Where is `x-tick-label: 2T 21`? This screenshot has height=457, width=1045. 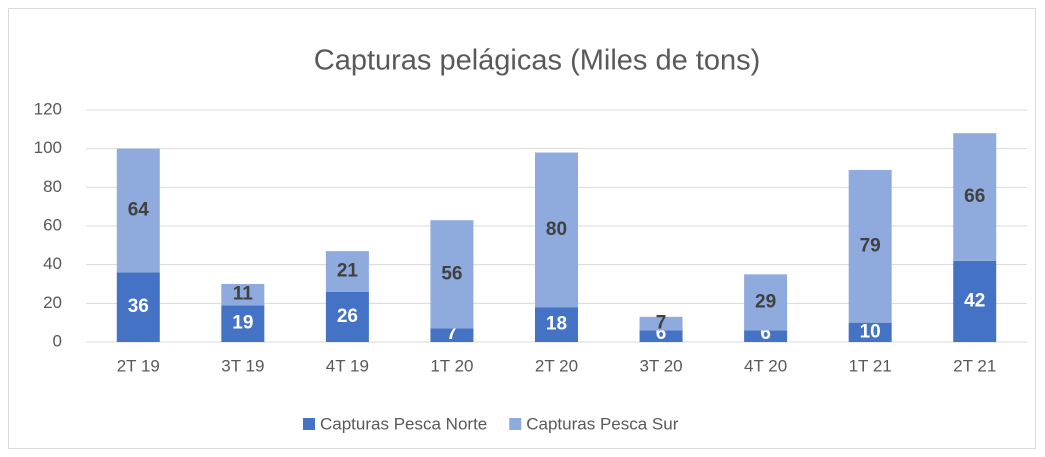 x-tick-label: 2T 21 is located at coordinates (974, 365).